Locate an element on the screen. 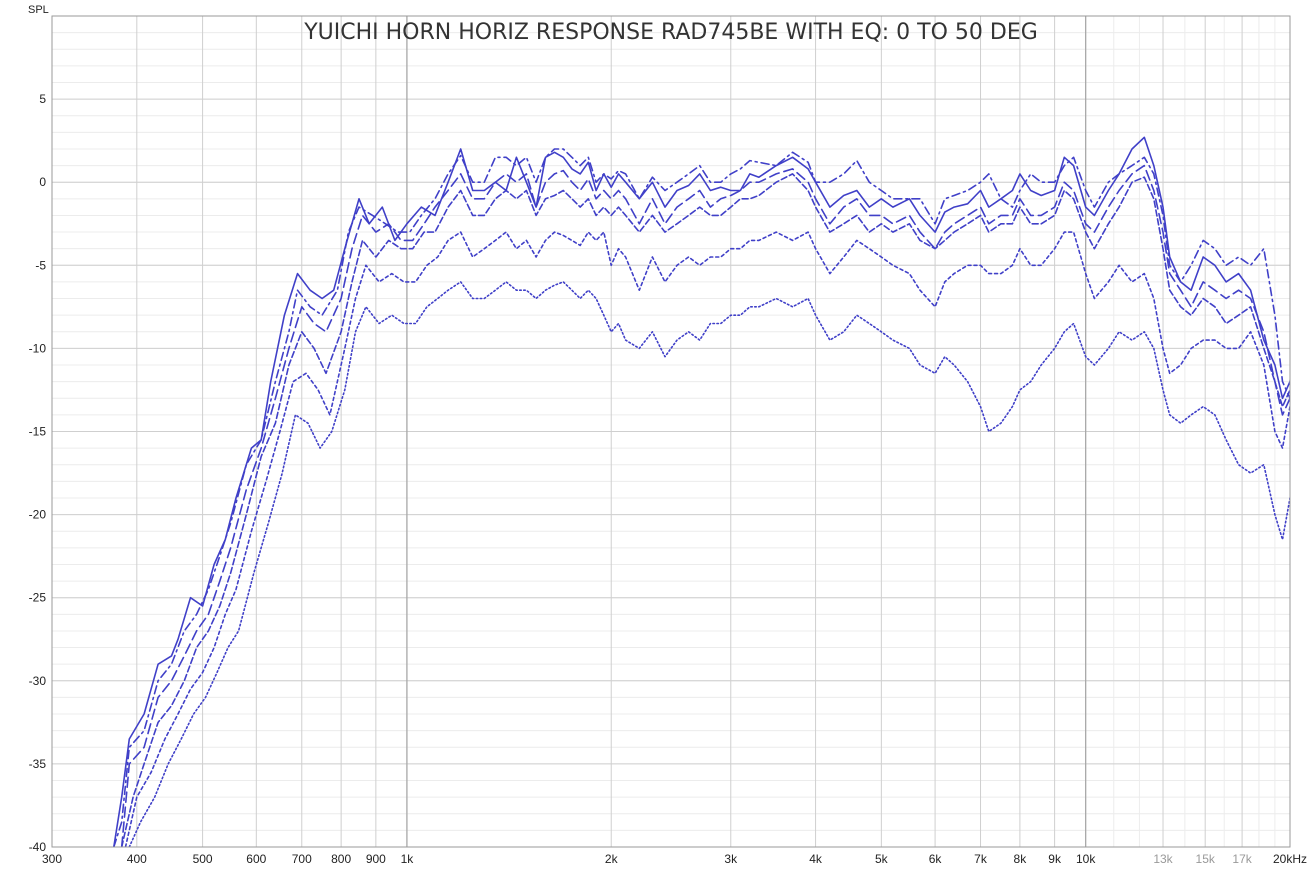 Image resolution: width=1316 pixels, height=876 pixels. x-tick-label: 13k is located at coordinates (1163, 859).